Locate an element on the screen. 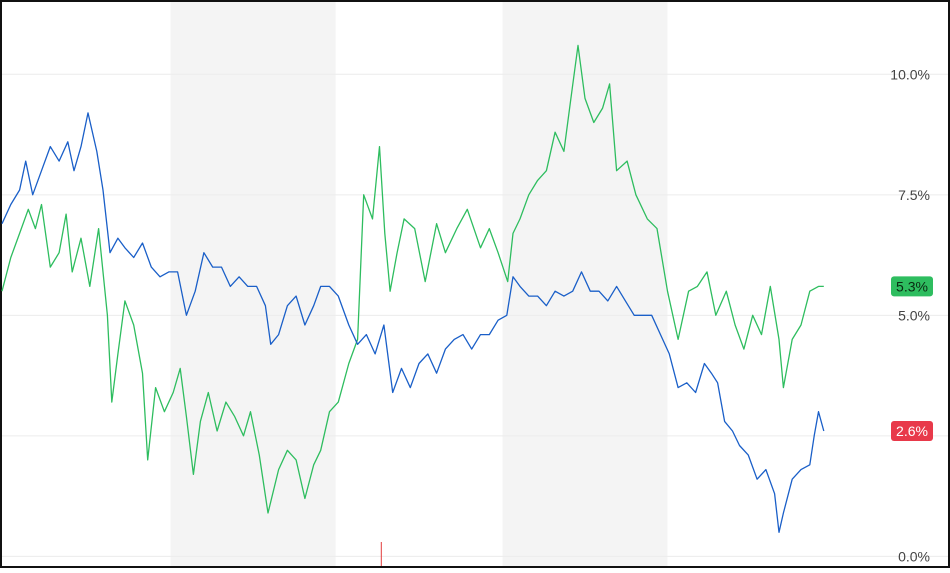 This screenshot has width=950, height=573. end-value-labels: 5.3% 2.6% is located at coordinates (912, 359).